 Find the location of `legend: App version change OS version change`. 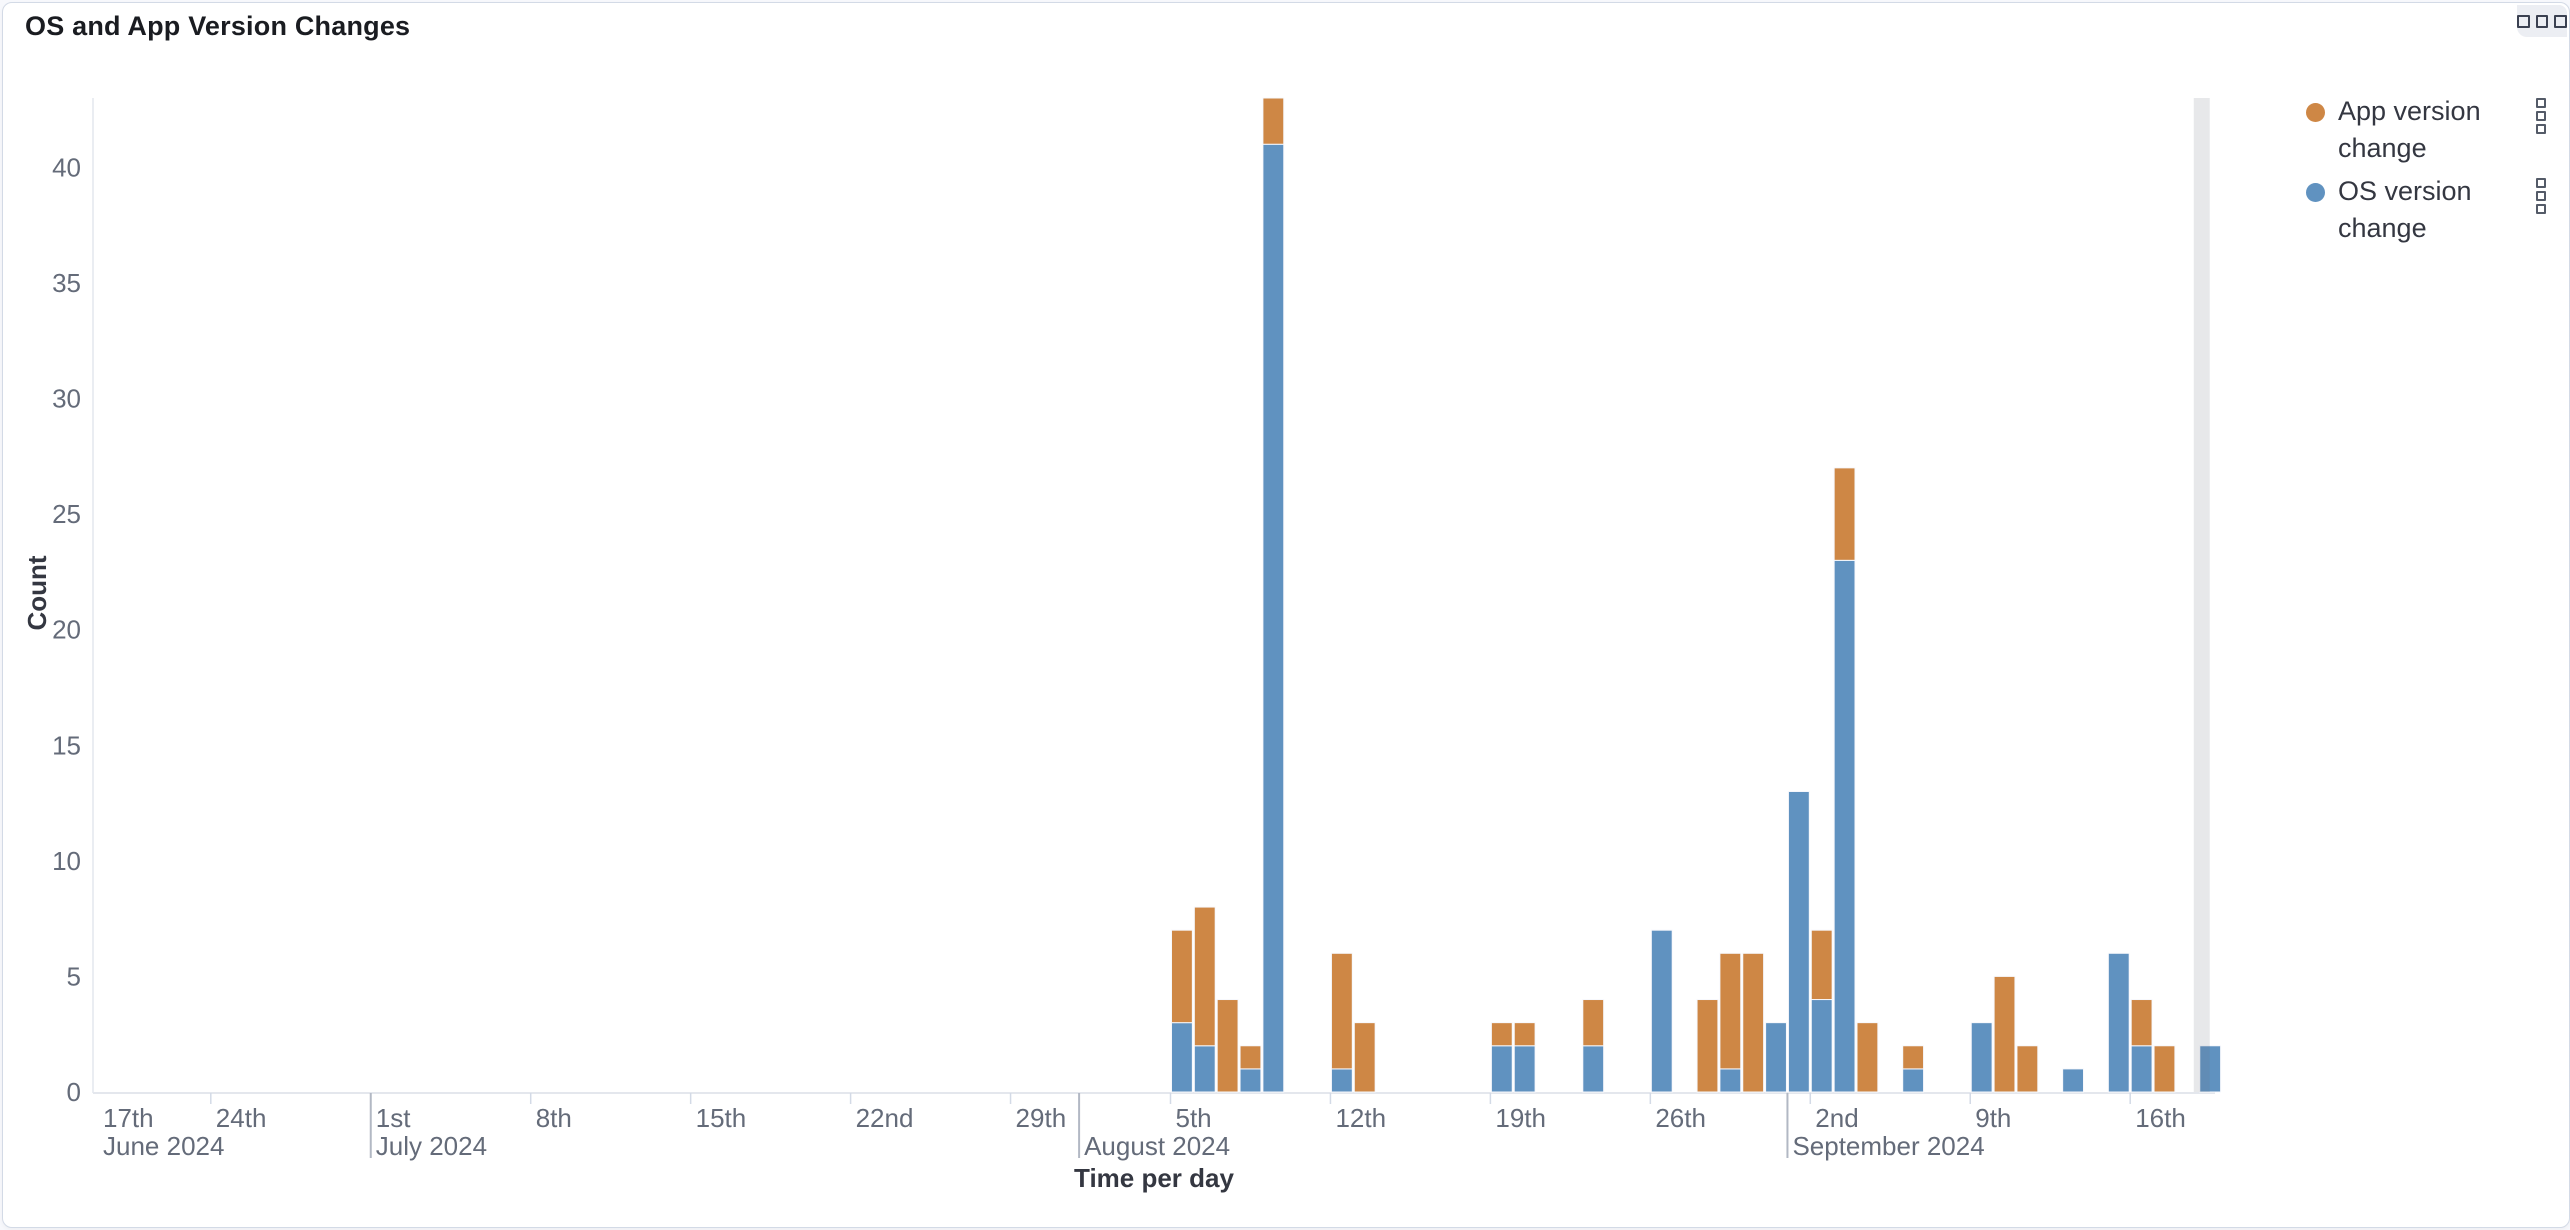

legend: App version change OS version change is located at coordinates (2427, 173).